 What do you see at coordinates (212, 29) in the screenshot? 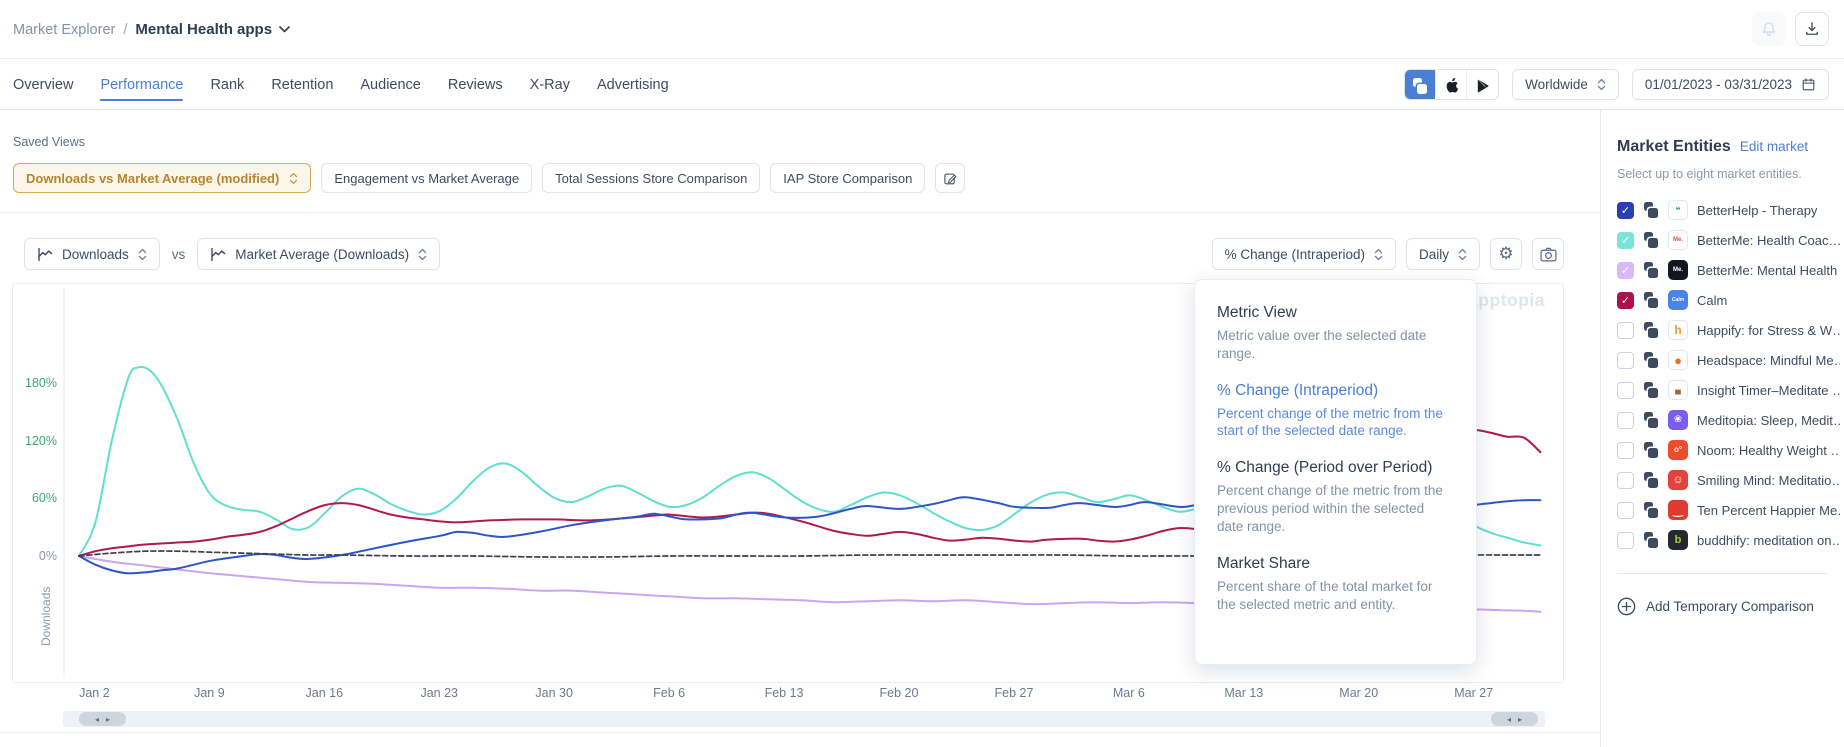
I see `breadcrumb-market: Mental Health apps` at bounding box center [212, 29].